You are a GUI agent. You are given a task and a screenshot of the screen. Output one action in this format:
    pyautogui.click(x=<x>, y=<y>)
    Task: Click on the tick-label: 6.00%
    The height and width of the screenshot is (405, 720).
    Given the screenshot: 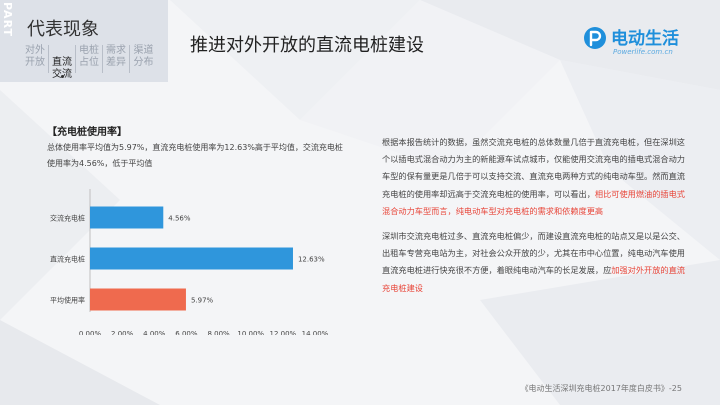 What is the action you would take?
    pyautogui.click(x=186, y=332)
    